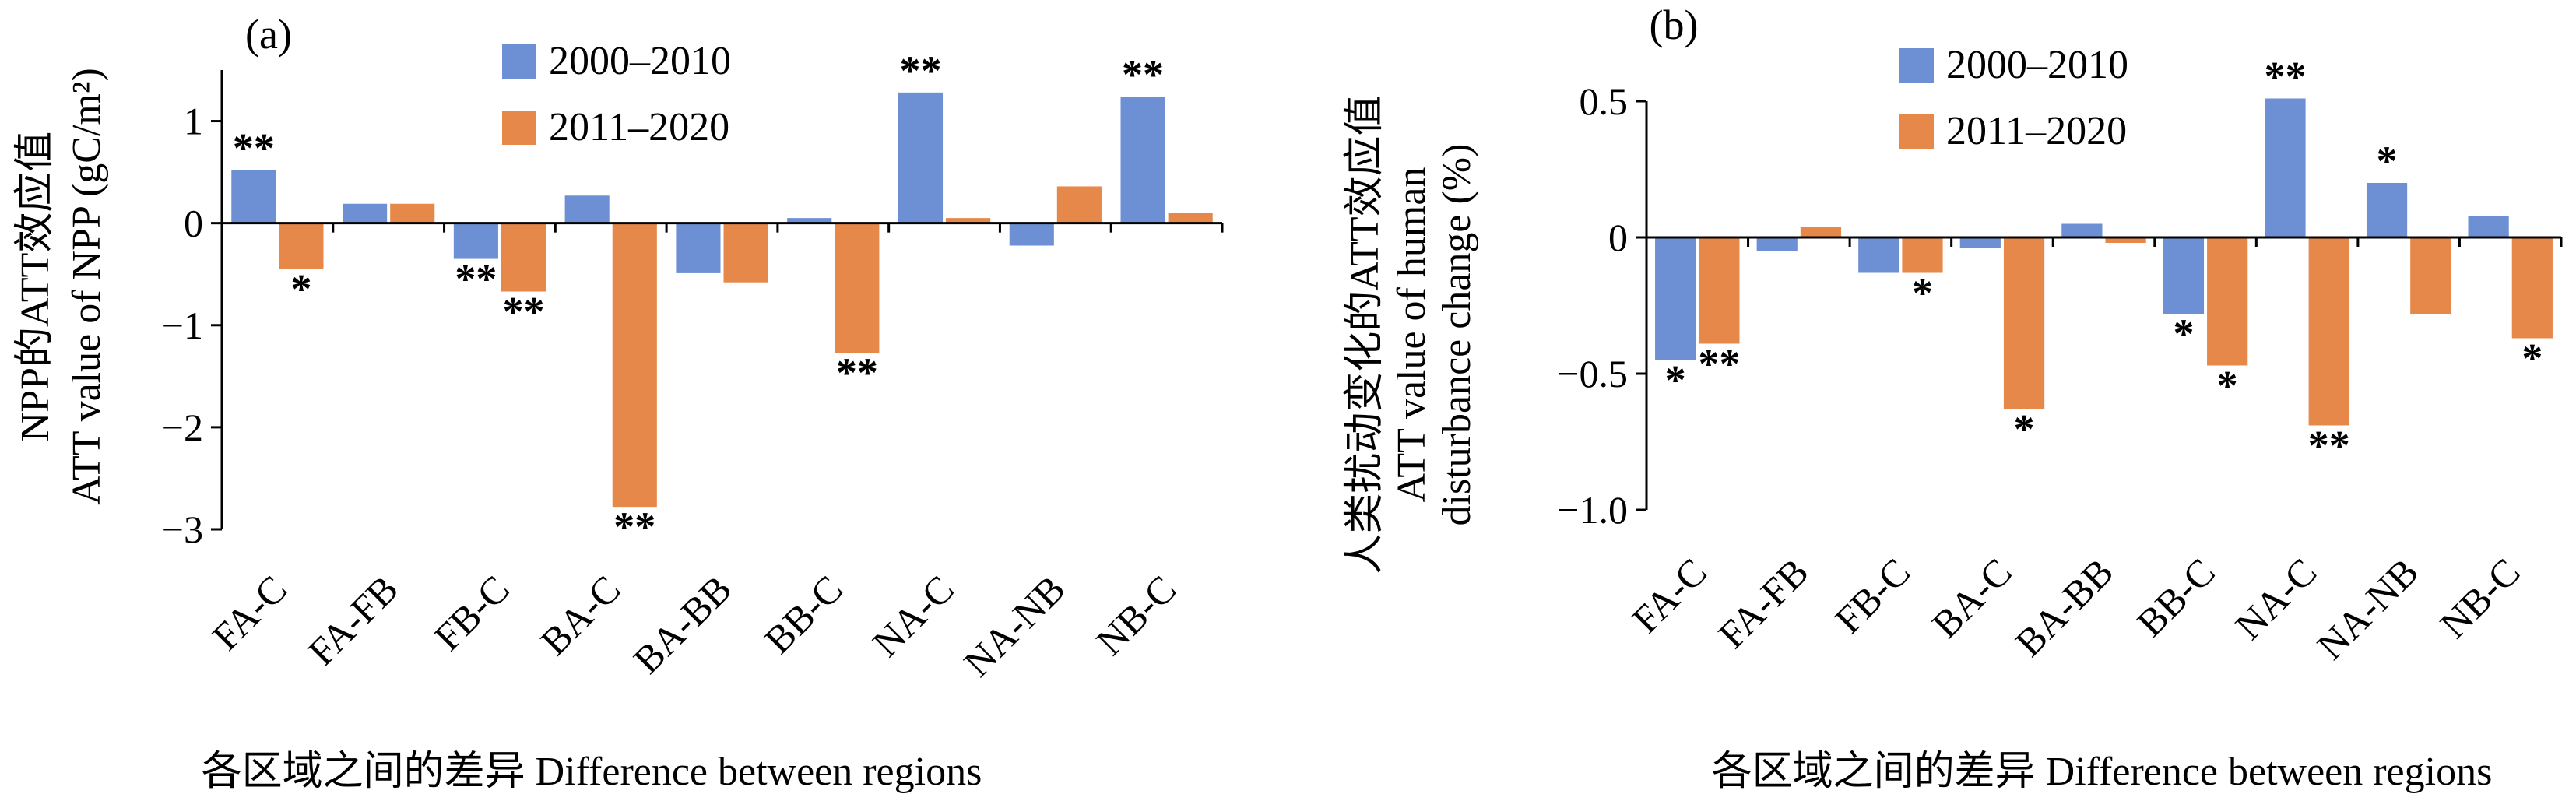 The image size is (2576, 801). I want to click on y-tick-label: −2, so click(183, 427).